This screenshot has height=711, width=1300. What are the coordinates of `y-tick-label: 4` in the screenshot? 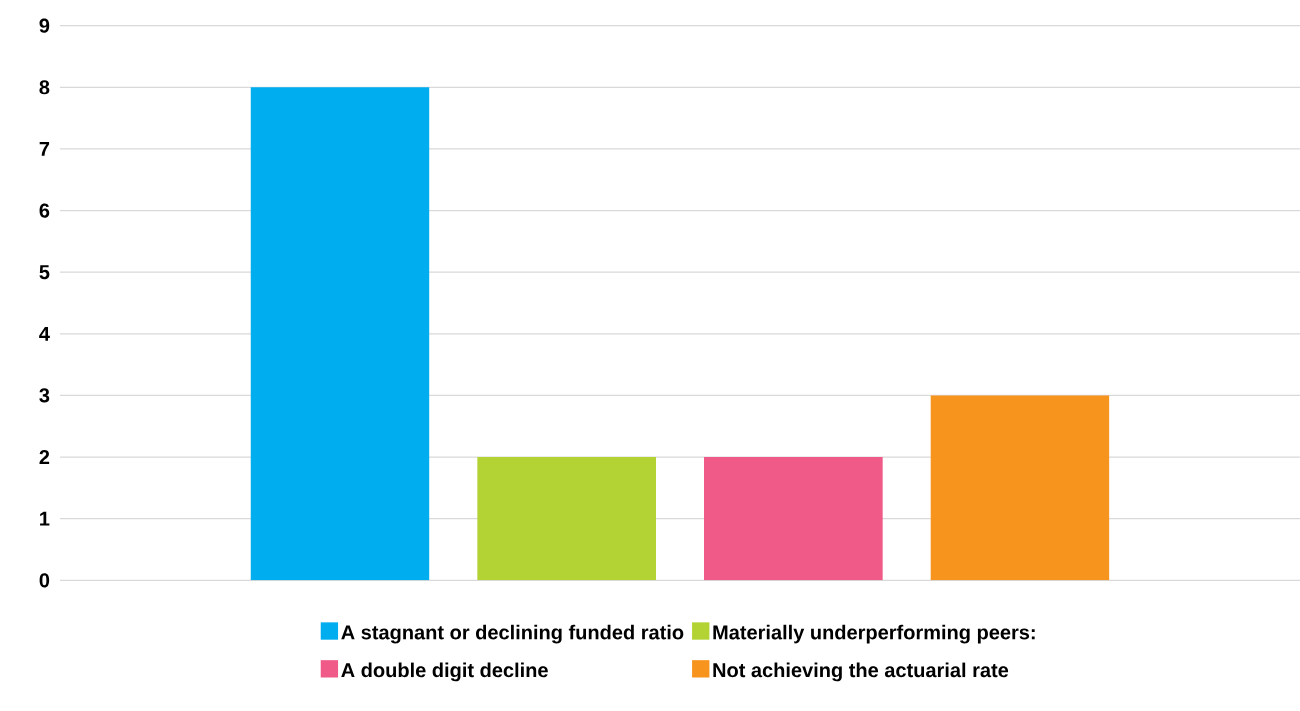 It's located at (44, 333).